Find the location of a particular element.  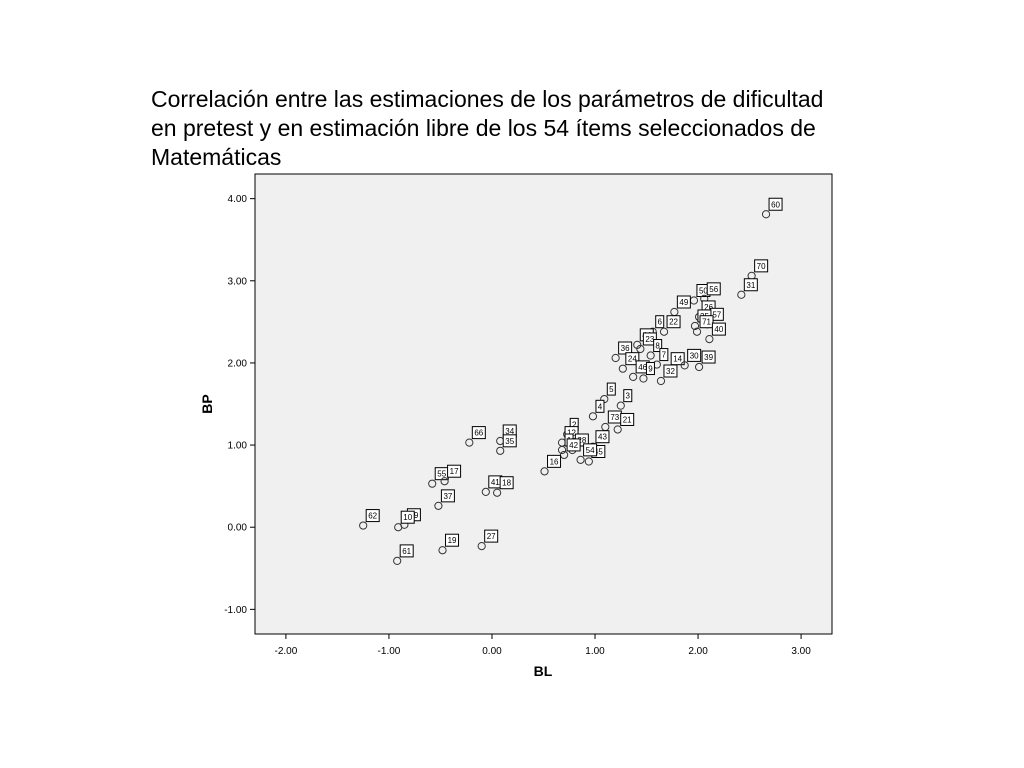

data-point: 39 is located at coordinates (705, 361).